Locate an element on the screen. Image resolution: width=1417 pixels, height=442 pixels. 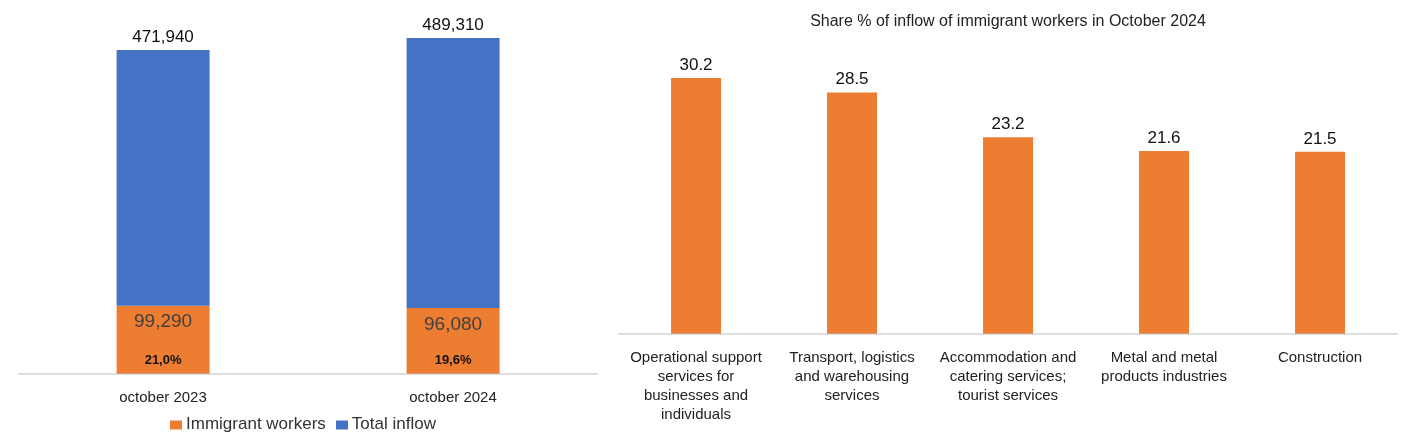
data-label: 96,080 is located at coordinates (453, 323).